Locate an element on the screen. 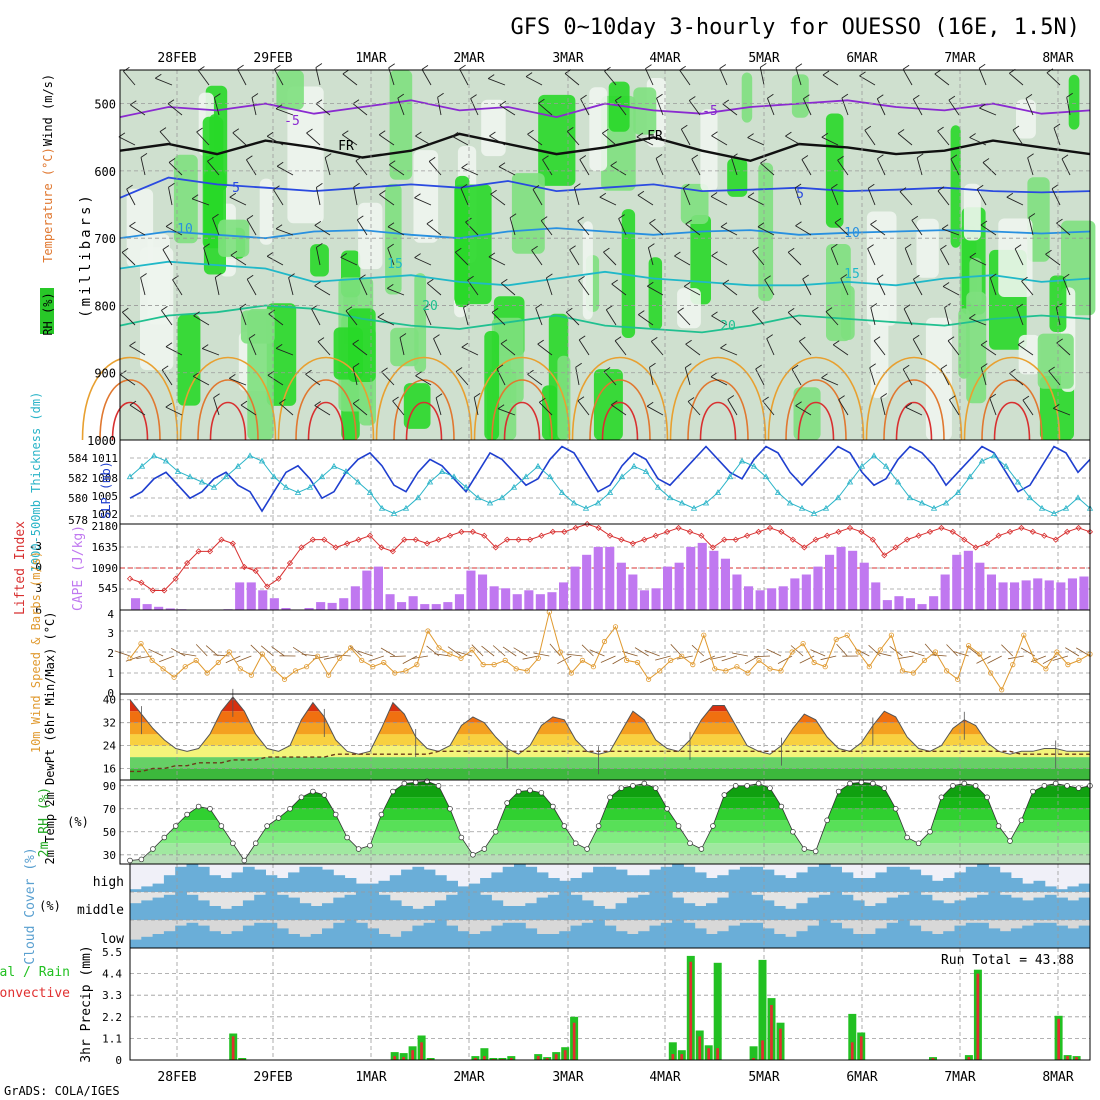 The width and height of the screenshot is (1100, 1100). precip-total-bar is located at coordinates (852, 1036).